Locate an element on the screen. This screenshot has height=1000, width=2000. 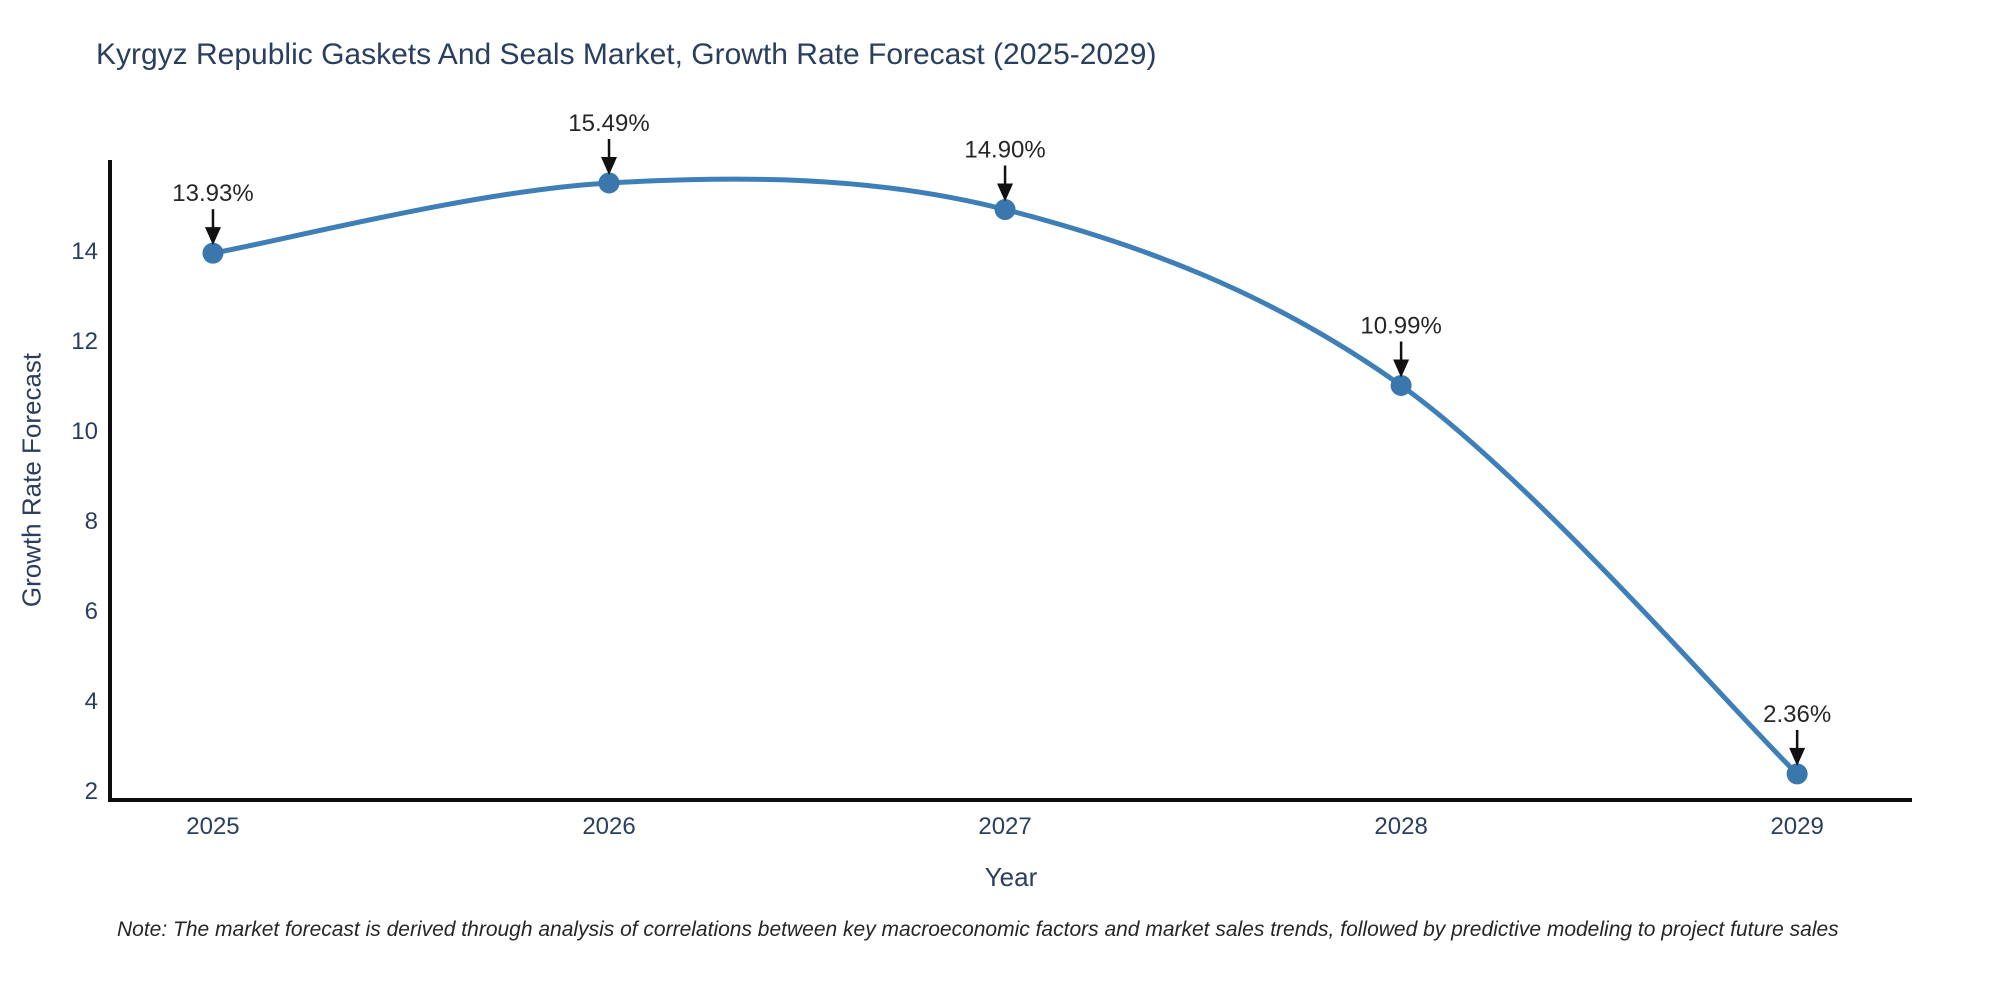
y-tick-label: 8 is located at coordinates (91, 521).